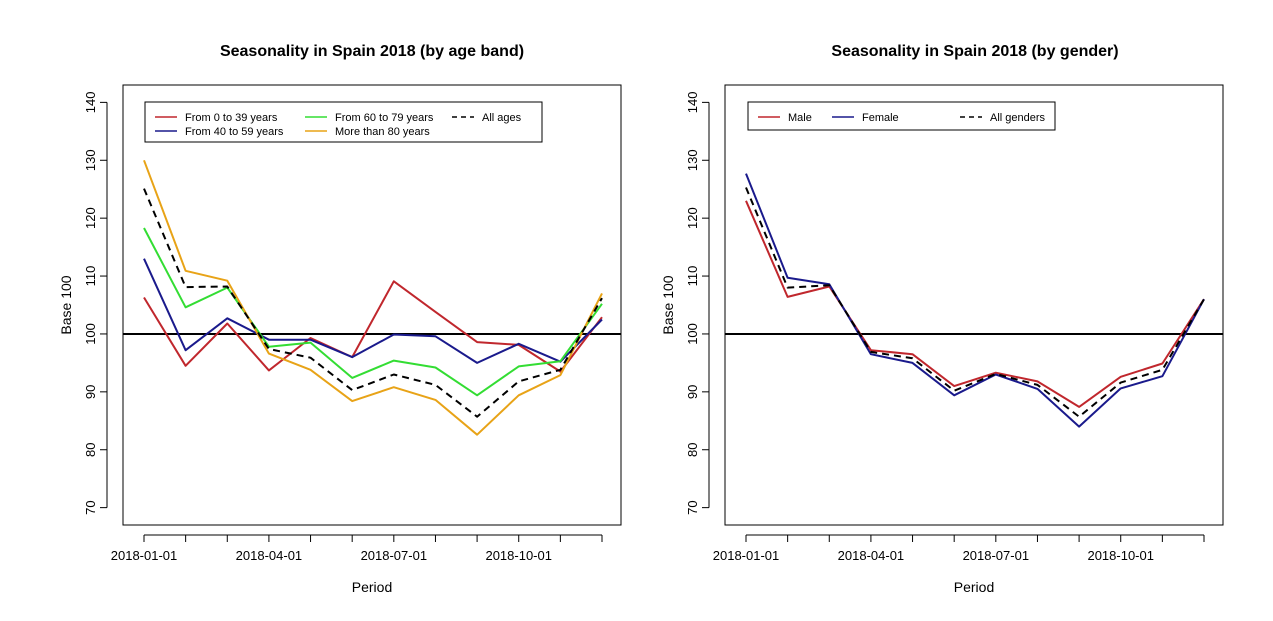  I want to click on chart-title: Seasonality in Spain 2018 (by age band), so click(372, 51).